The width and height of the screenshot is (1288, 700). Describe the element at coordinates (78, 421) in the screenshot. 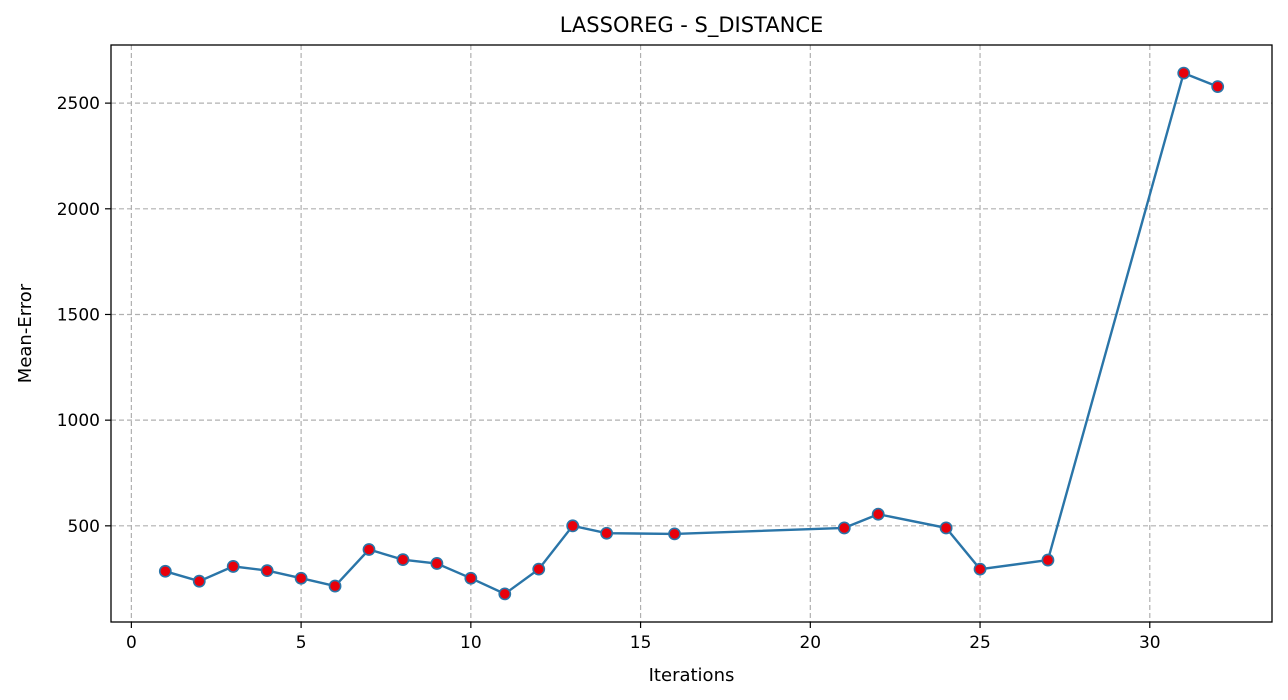

I see `y-tick-label: 1000` at that location.